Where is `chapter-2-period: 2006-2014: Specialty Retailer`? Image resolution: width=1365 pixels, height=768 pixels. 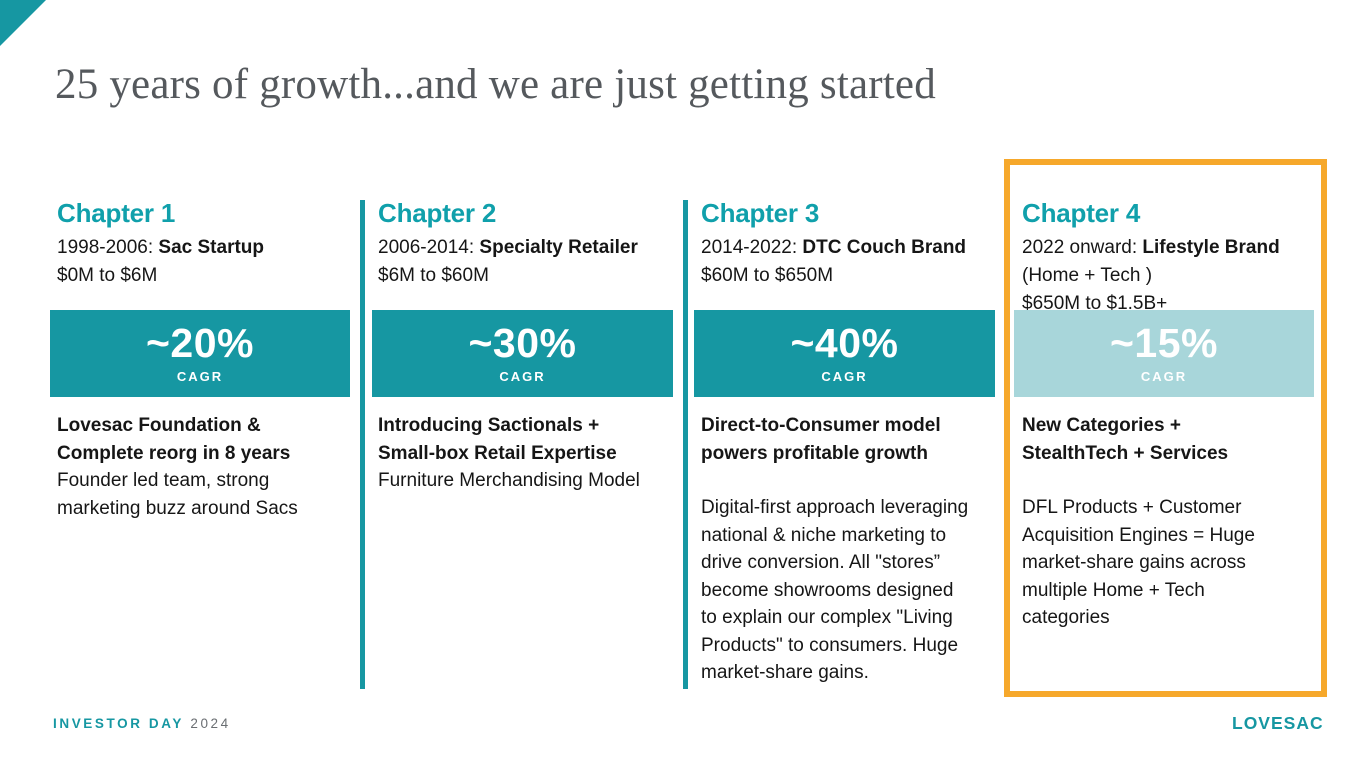 chapter-2-period: 2006-2014: Specialty Retailer is located at coordinates (528, 248).